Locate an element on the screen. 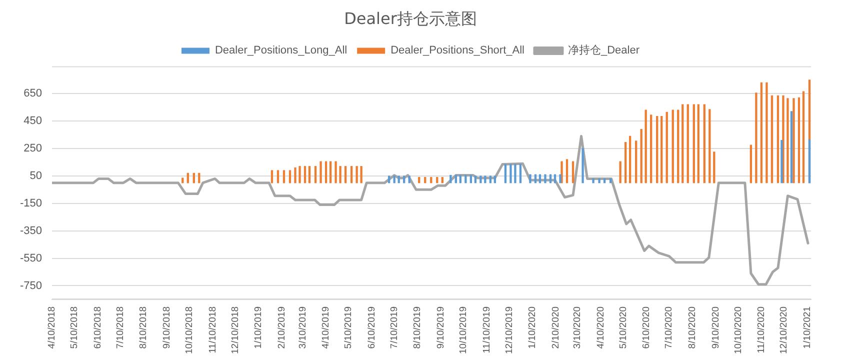 The image size is (841, 359). x-tick-label: 12/10/2018 is located at coordinates (235, 330).